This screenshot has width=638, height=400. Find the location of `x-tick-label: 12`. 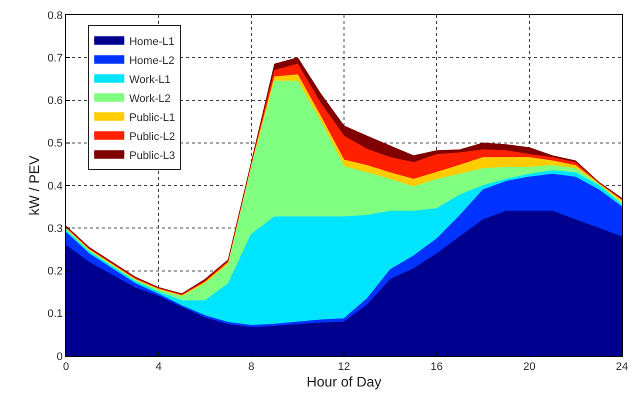

x-tick-label: 12 is located at coordinates (344, 367).